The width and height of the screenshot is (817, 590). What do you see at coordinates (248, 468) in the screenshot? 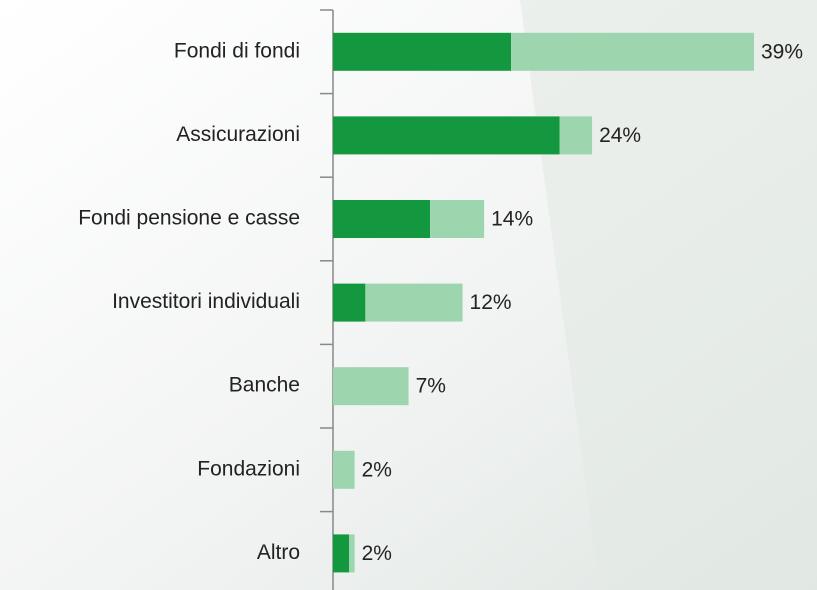
I see `category-label: Fondazioni` at bounding box center [248, 468].